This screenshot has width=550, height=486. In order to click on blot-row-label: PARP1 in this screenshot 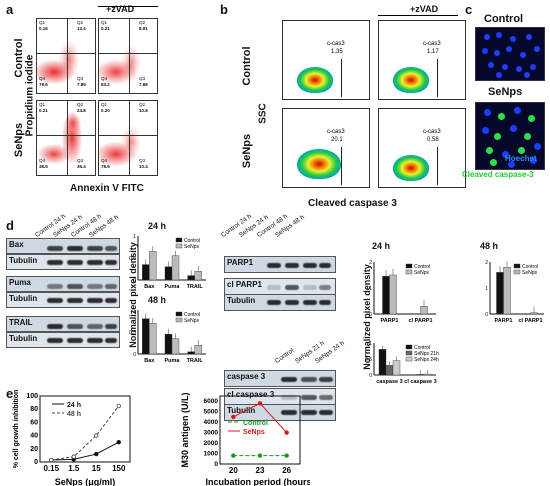, I will do `click(240, 262)`.